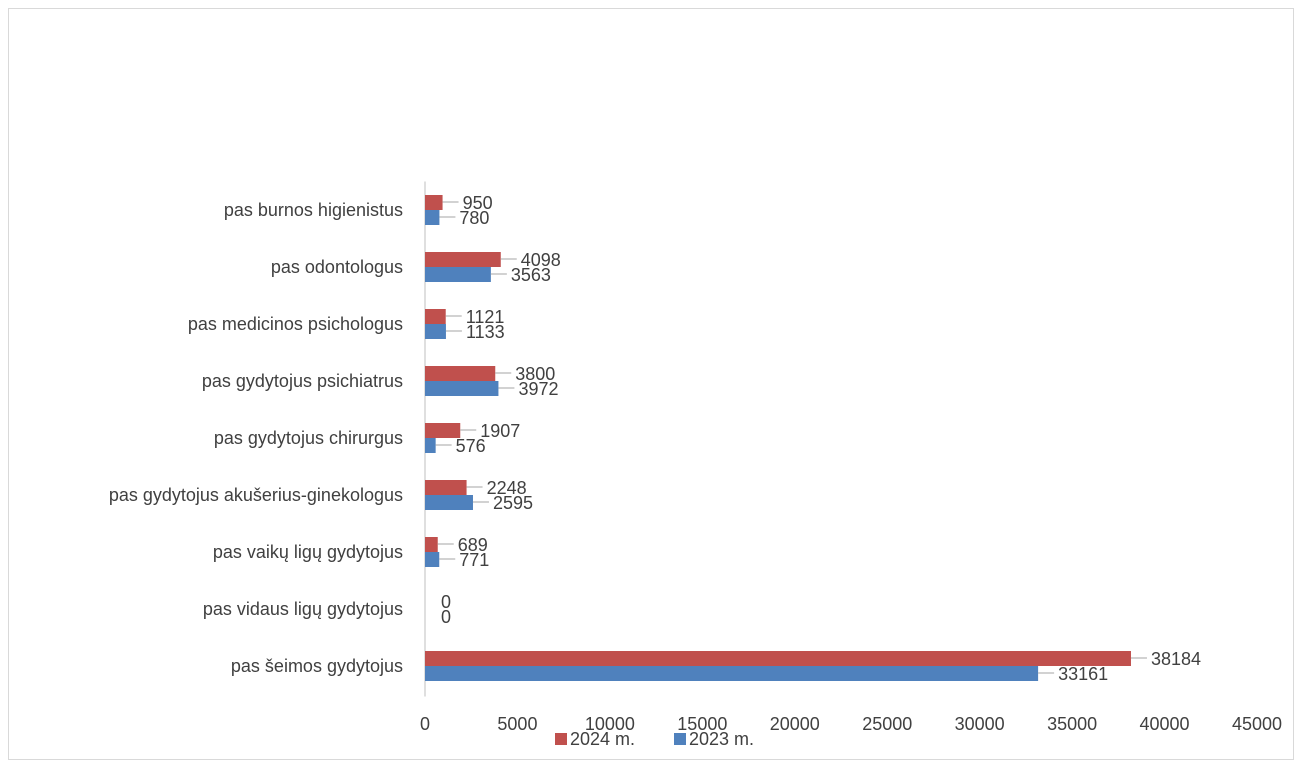  Describe the element at coordinates (1257, 724) in the screenshot. I see `x-tick-label: 45000` at that location.